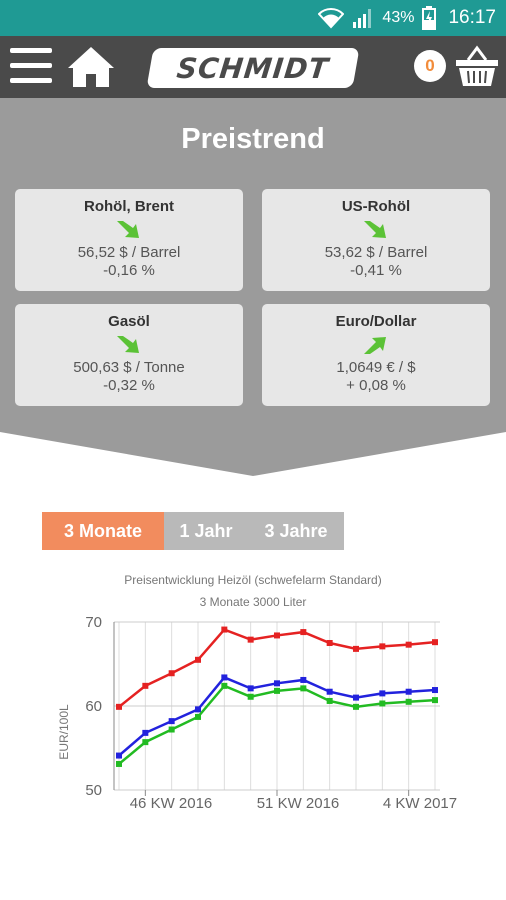  I want to click on card-price: 56,52 $ / Barrel, so click(129, 252).